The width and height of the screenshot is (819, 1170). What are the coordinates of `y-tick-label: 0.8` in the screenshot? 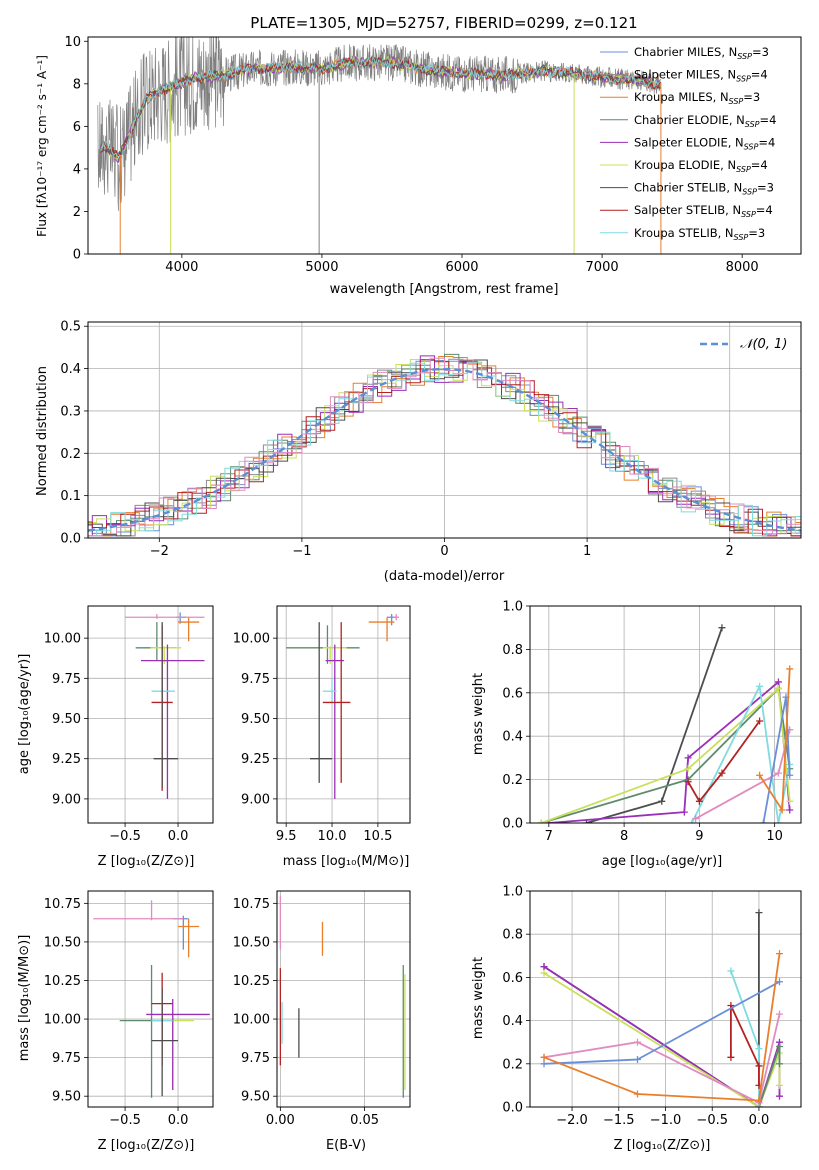 It's located at (512, 935).